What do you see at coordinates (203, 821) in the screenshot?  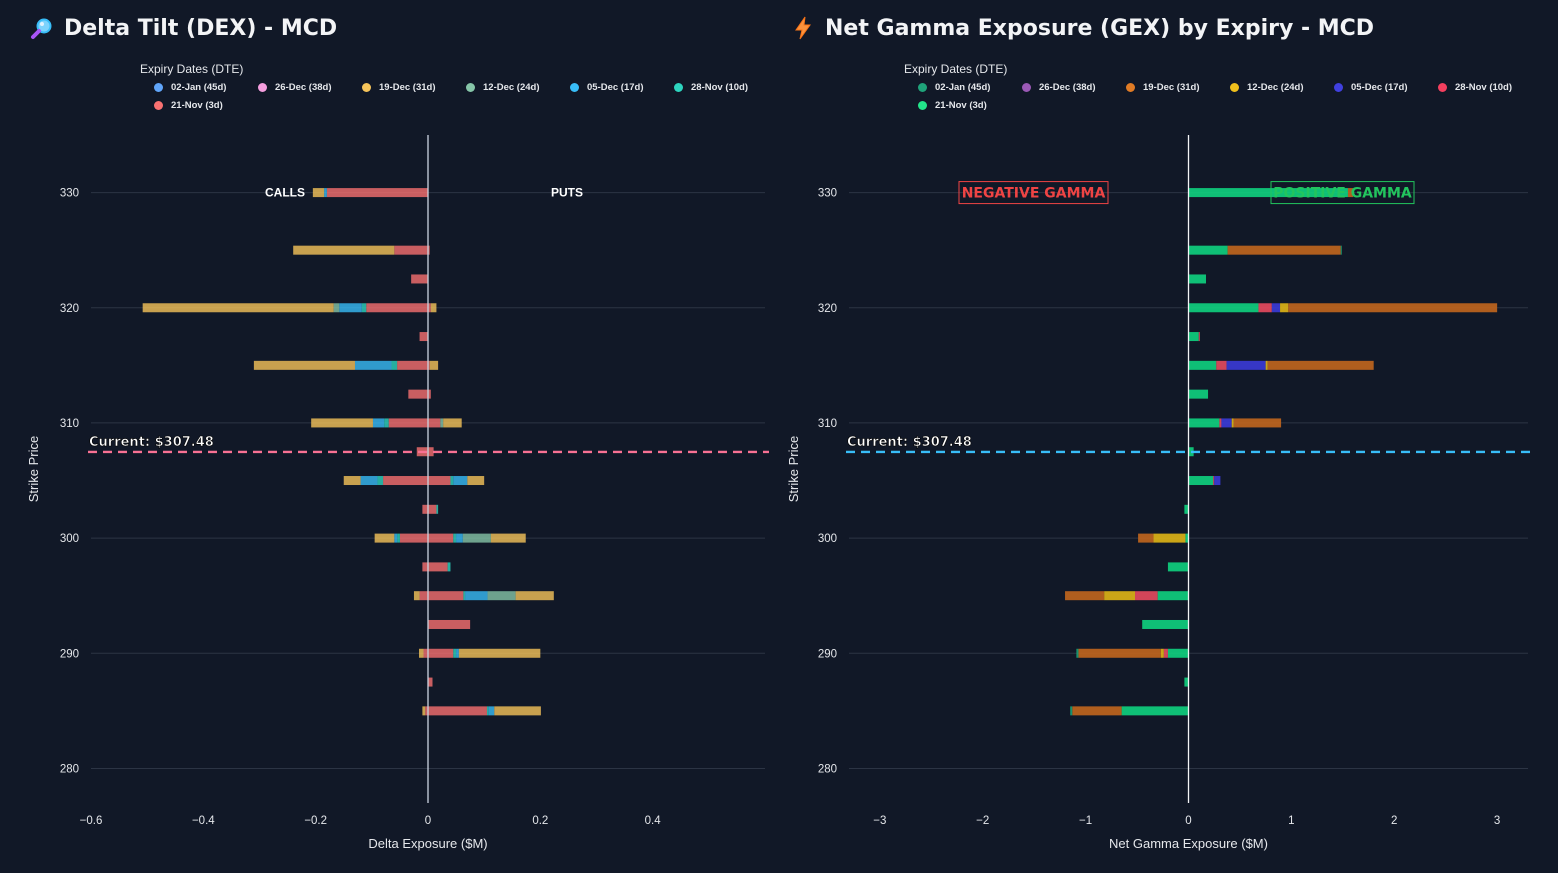 I see `x-tick-label: −0.4` at bounding box center [203, 821].